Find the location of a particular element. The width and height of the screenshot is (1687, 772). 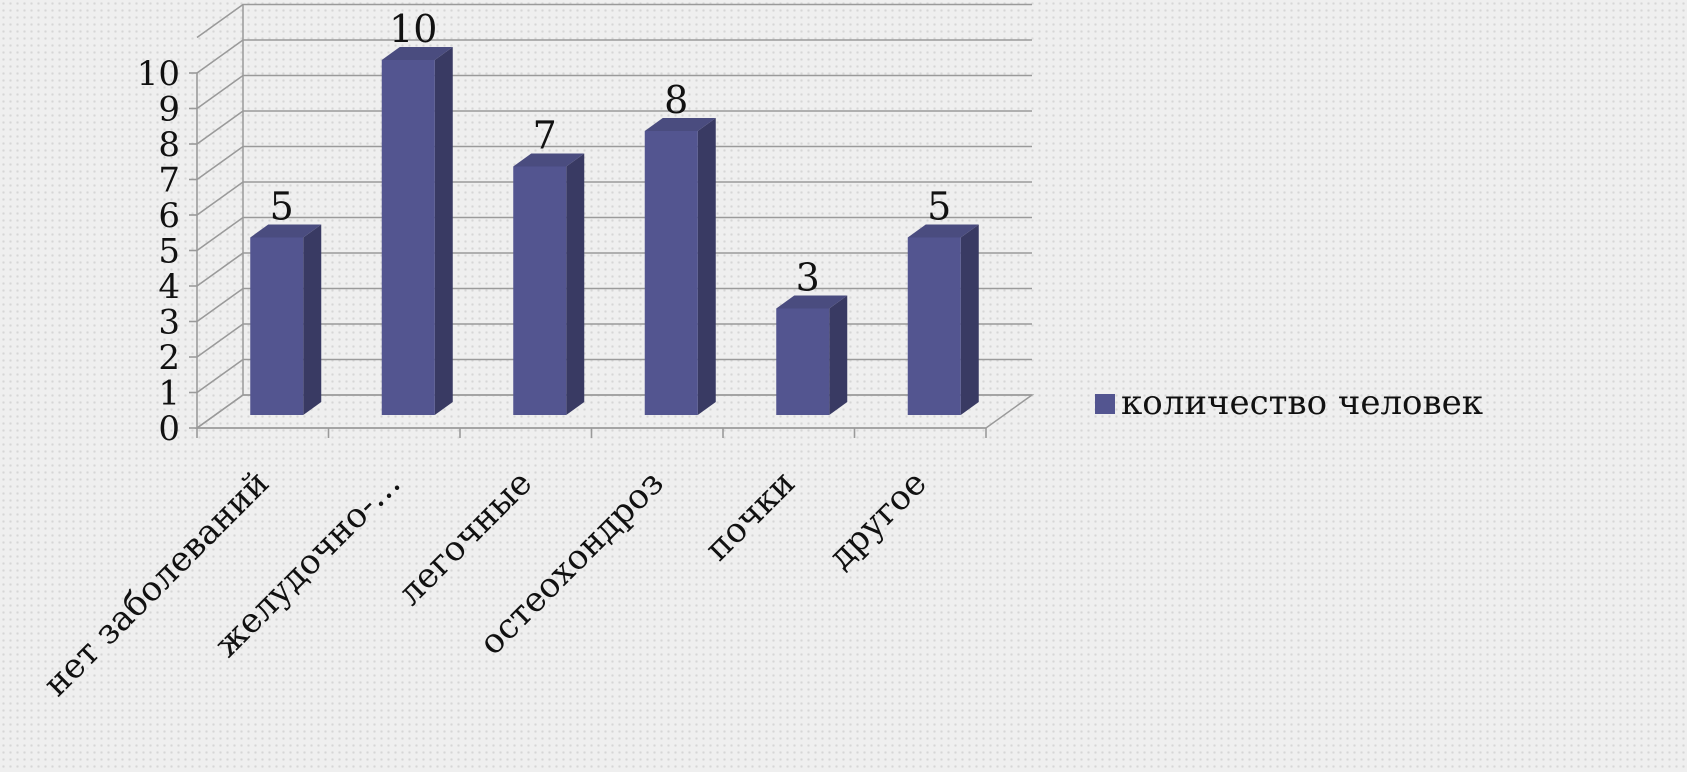

floor is located at coordinates (614, 411).